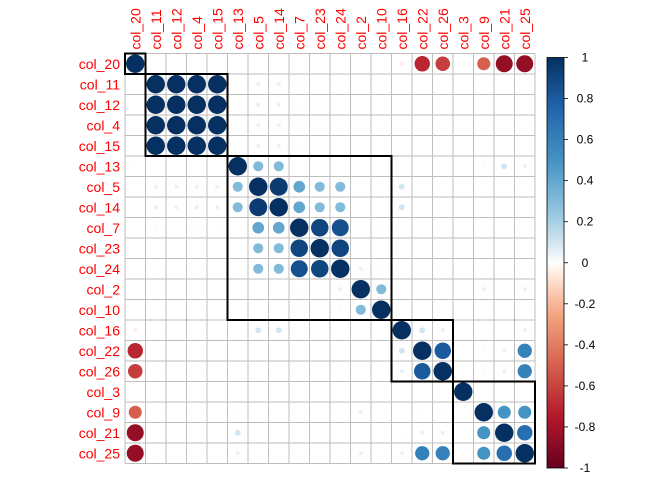  I want to click on col-label-col_25: col_25, so click(525, 28).